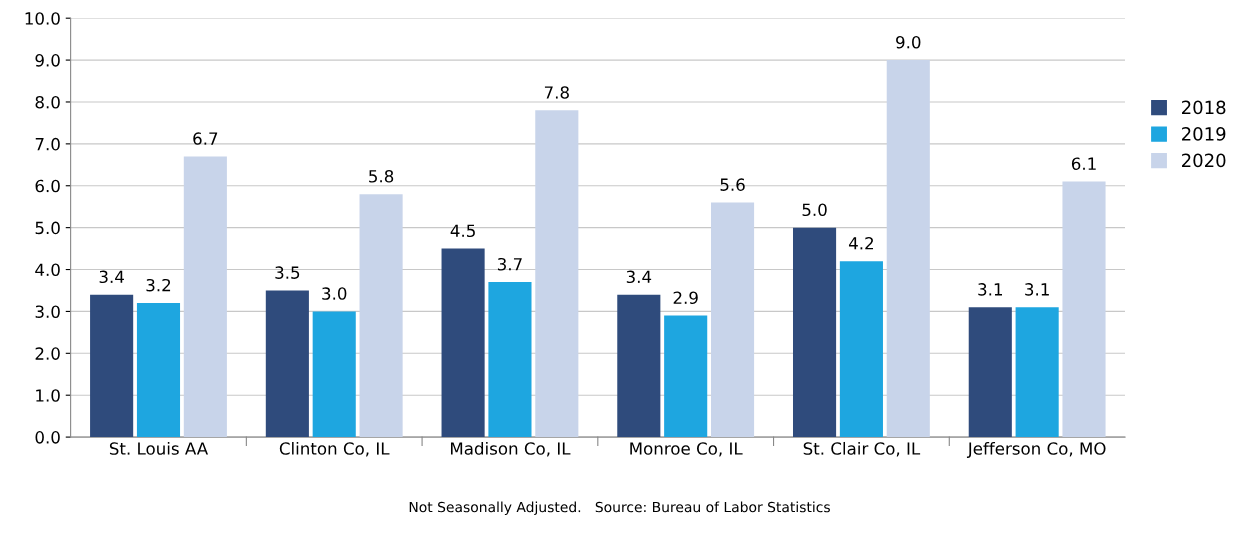 The width and height of the screenshot is (1239, 535). What do you see at coordinates (1083, 163) in the screenshot?
I see `text: 6.1` at bounding box center [1083, 163].